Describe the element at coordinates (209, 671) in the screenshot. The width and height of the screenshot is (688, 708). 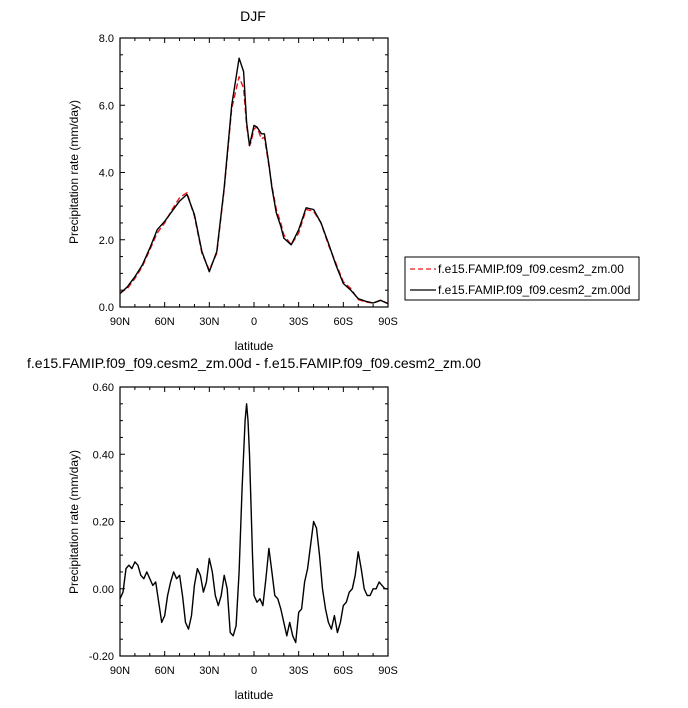
I see `bottom-chart-x-tick-label: 30N` at that location.